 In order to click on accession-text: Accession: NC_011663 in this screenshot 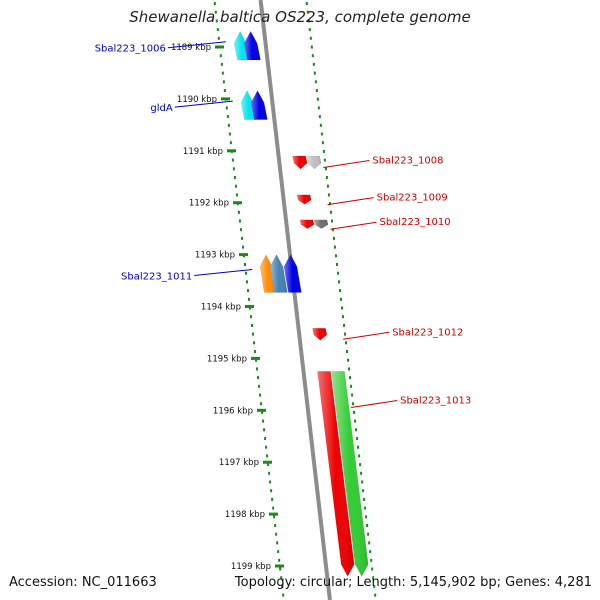, I will do `click(83, 582)`.